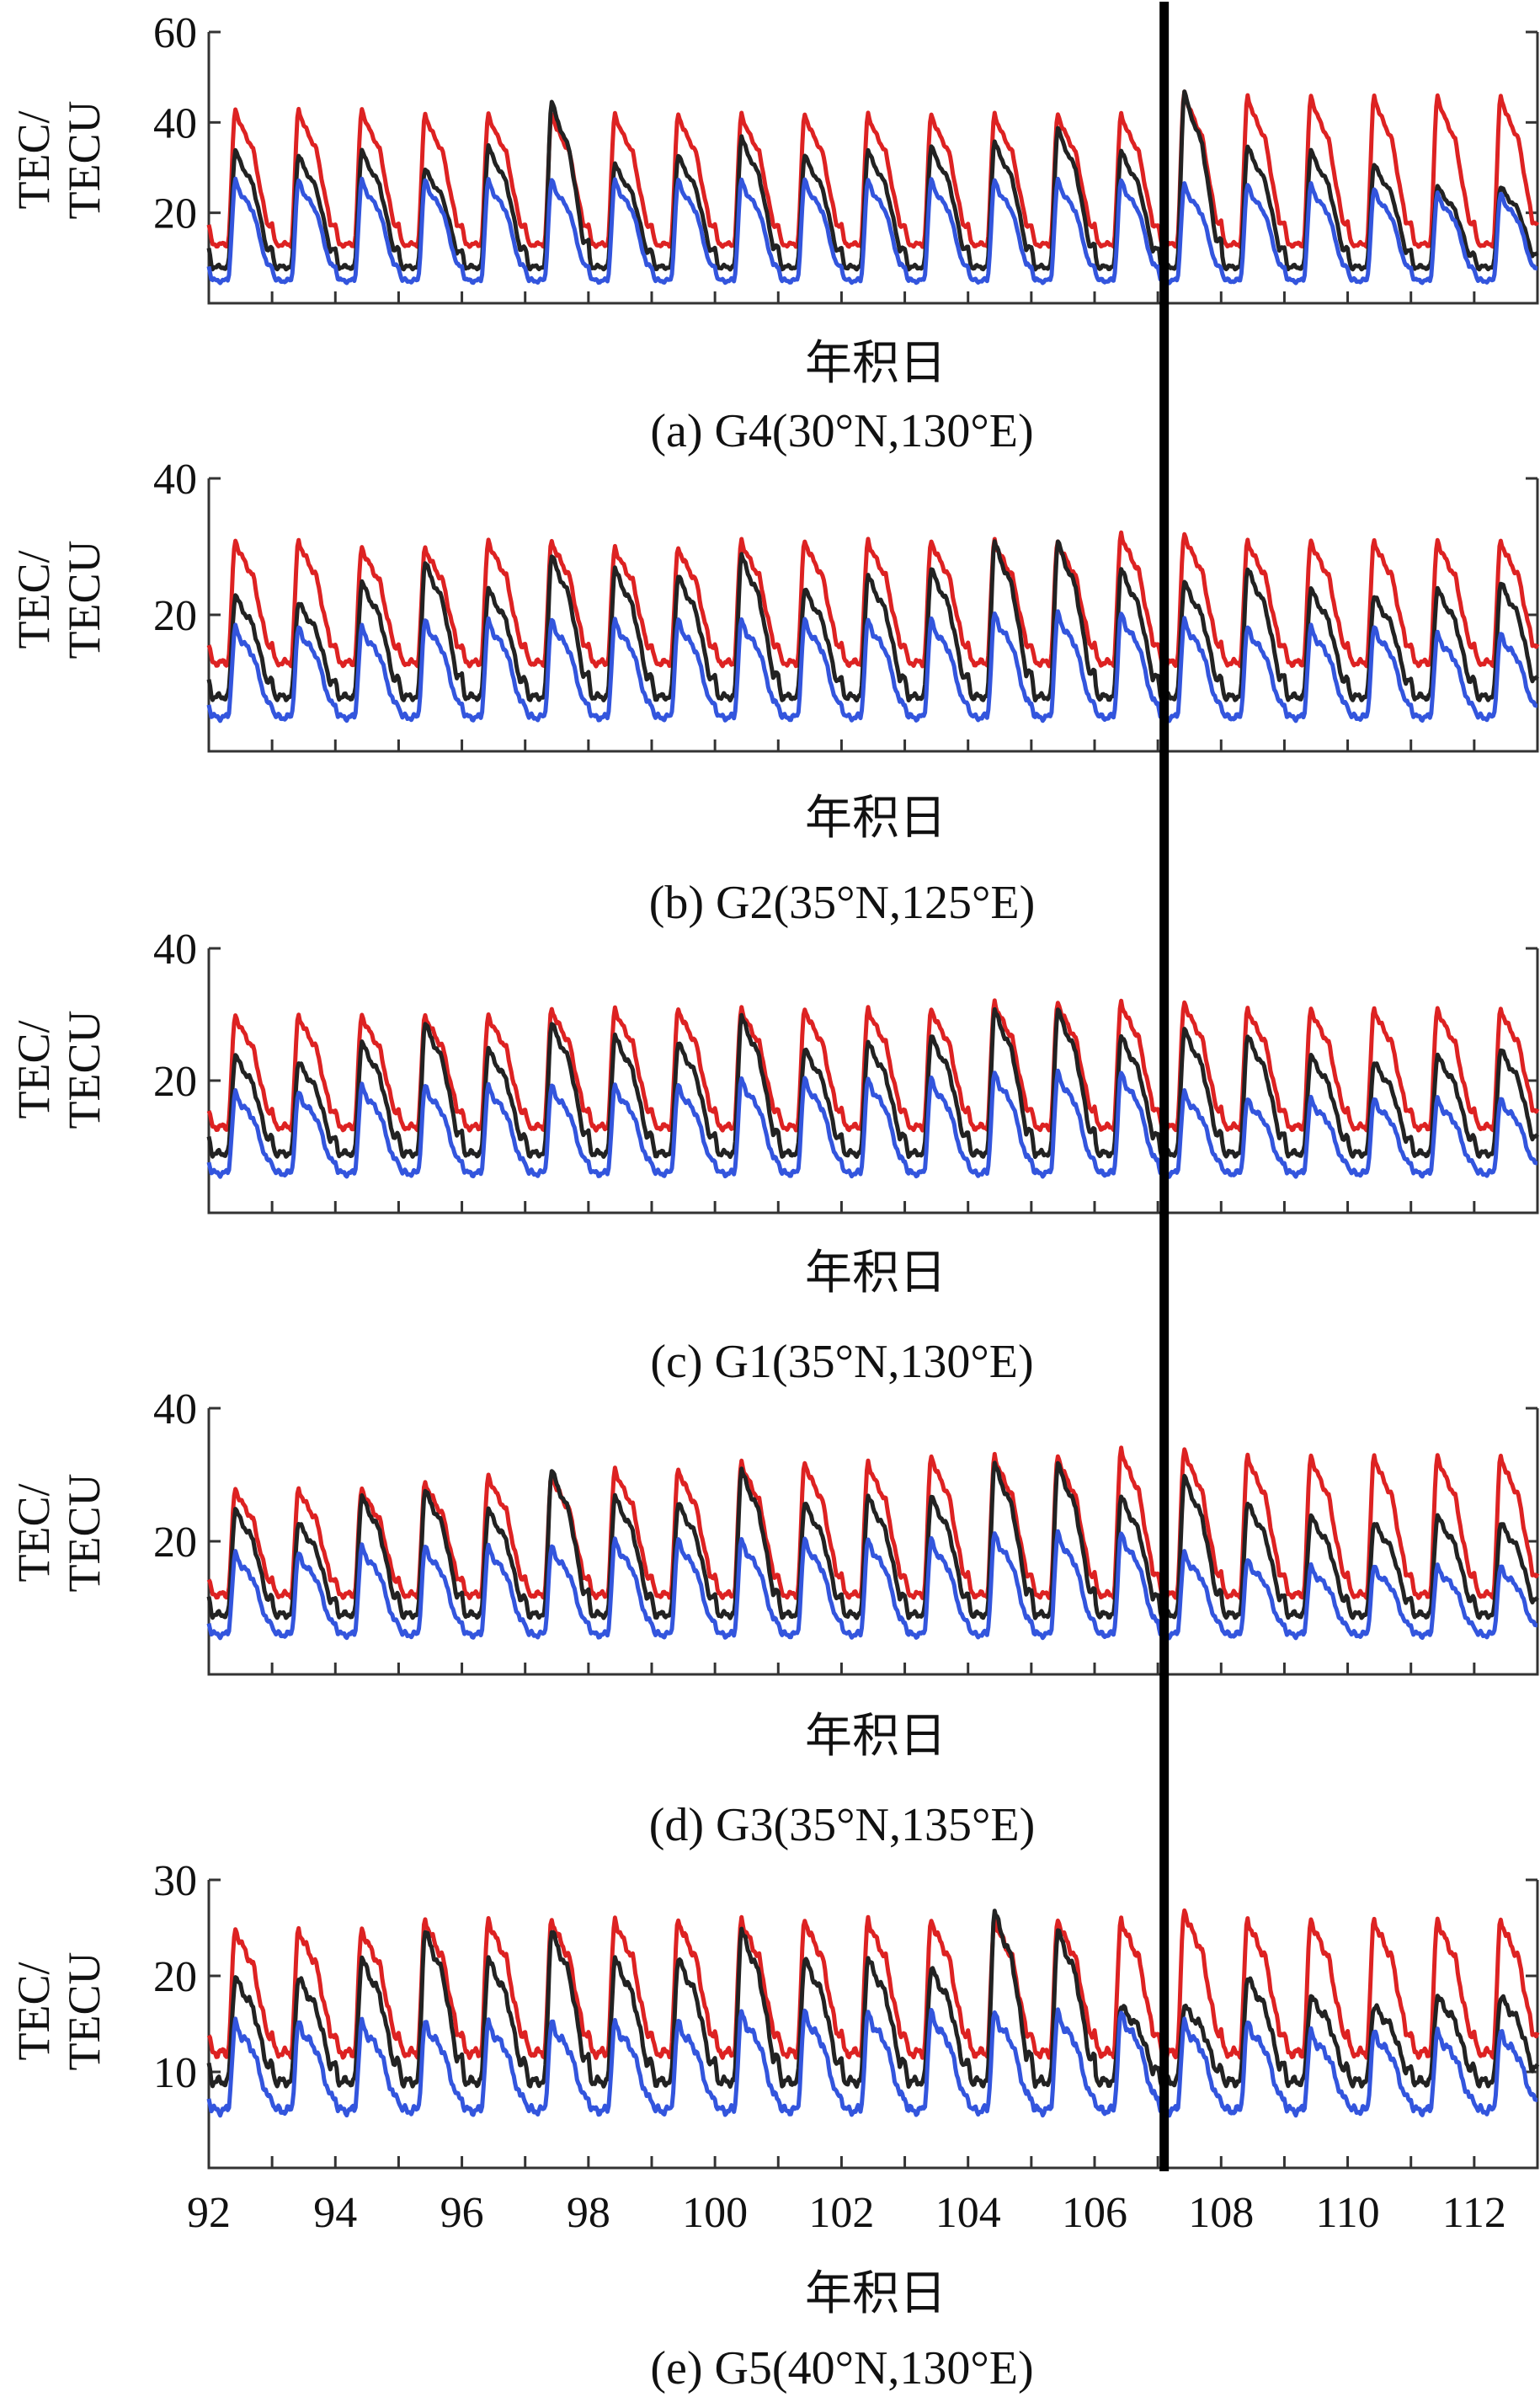 This screenshot has height=2397, width=1540. Describe the element at coordinates (33, 1533) in the screenshot. I see `panel-d-ylabel-line1: TEC/` at that location.